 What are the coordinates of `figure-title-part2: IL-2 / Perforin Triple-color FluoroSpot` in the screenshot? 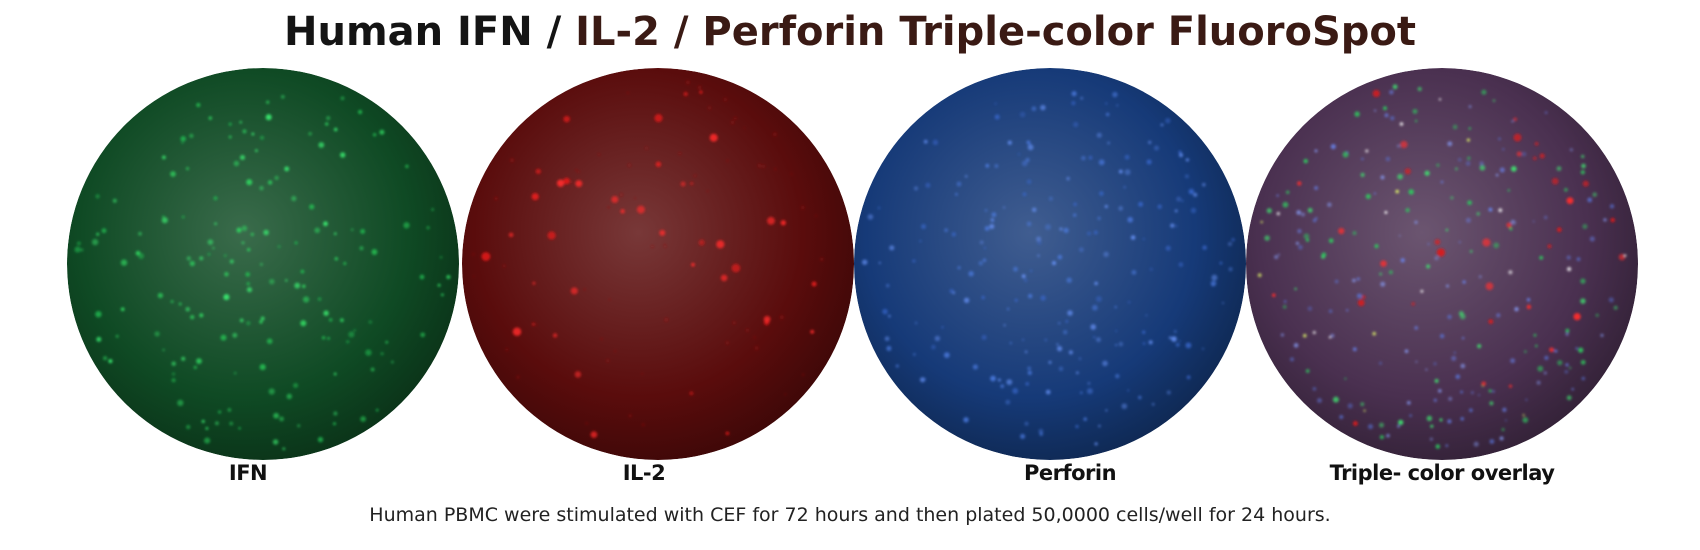 It's located at (995, 32).